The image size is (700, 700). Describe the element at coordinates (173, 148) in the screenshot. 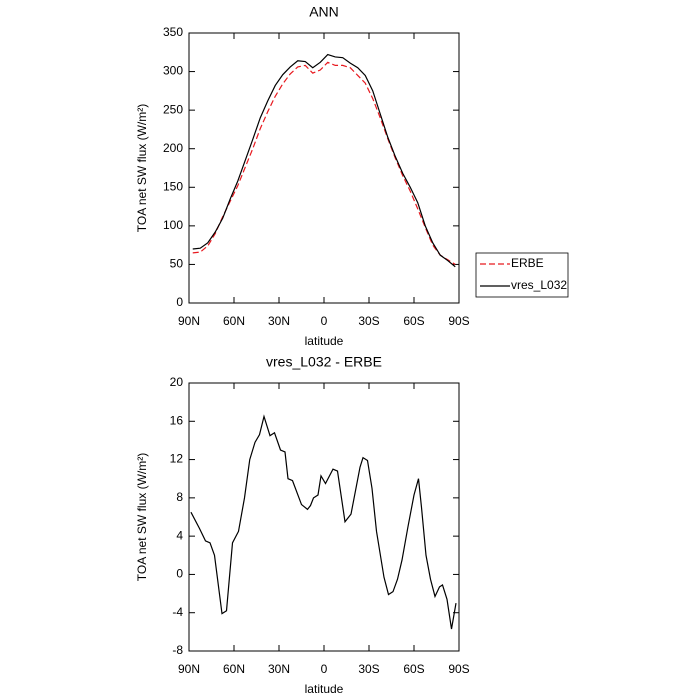

I see `y-tick-label: 200` at that location.